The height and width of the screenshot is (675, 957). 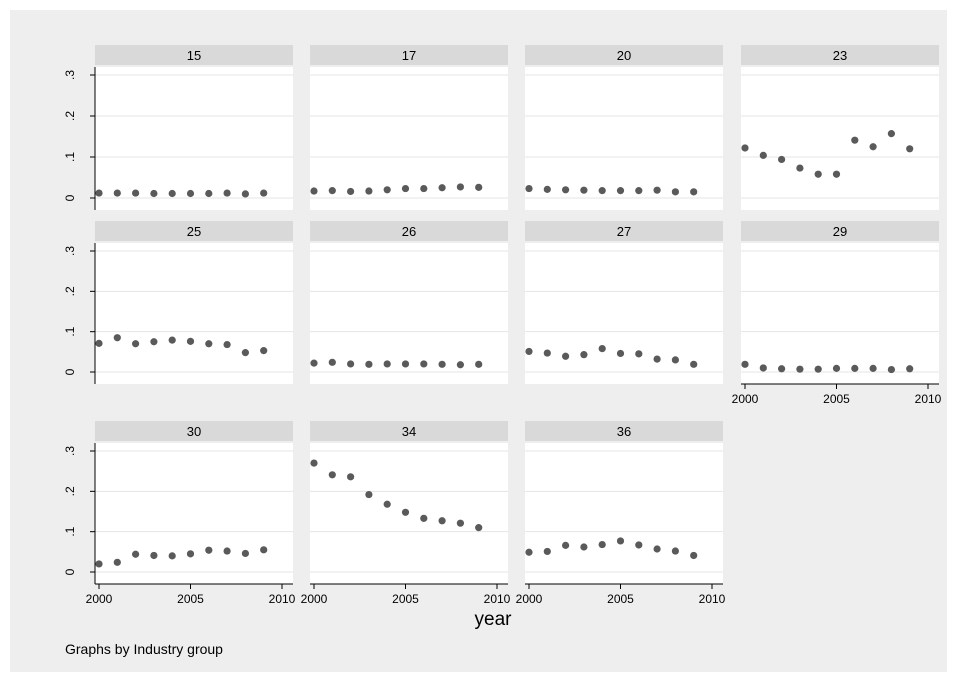 I want to click on panel-29: 29 2000 2005 2010, so click(x=837, y=313).